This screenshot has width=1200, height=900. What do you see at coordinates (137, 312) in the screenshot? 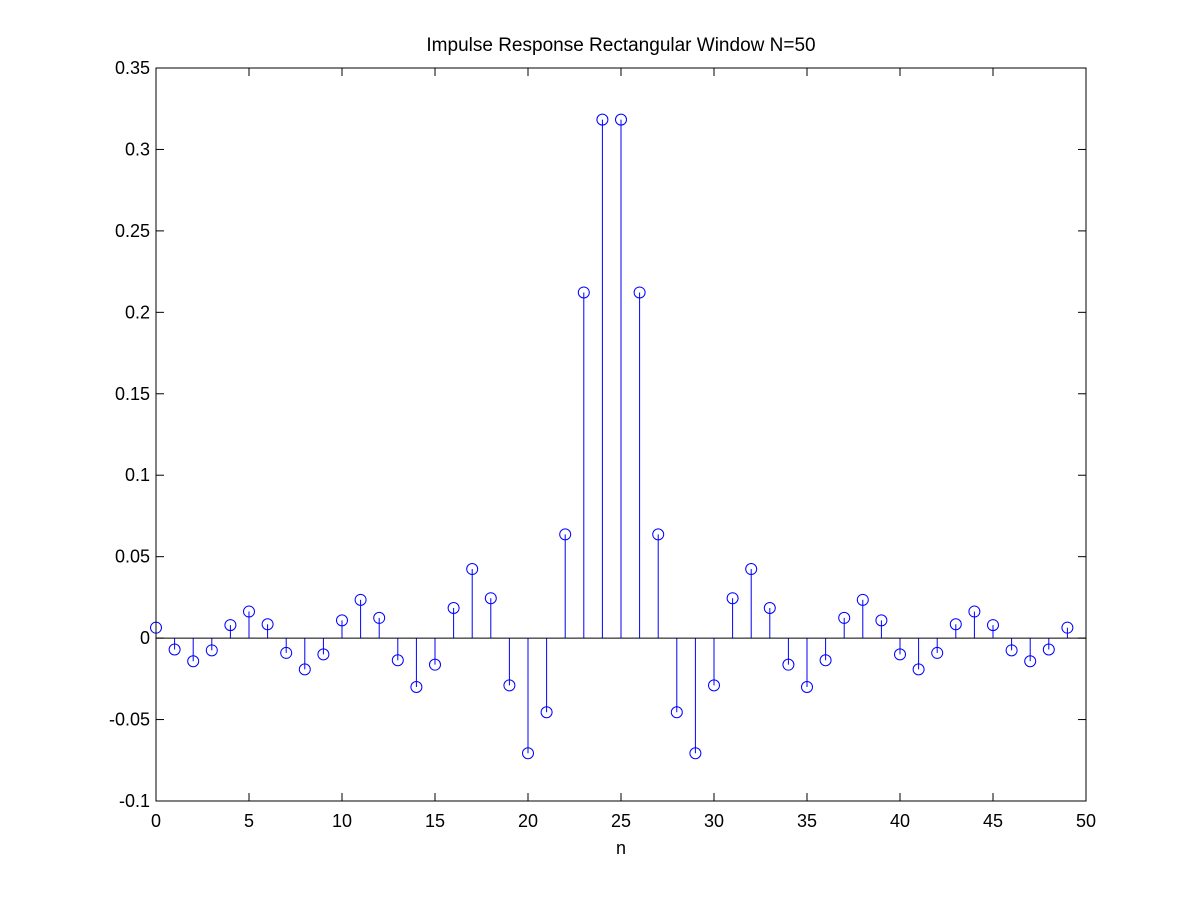
I see `y-tick-label: 0.2` at bounding box center [137, 312].